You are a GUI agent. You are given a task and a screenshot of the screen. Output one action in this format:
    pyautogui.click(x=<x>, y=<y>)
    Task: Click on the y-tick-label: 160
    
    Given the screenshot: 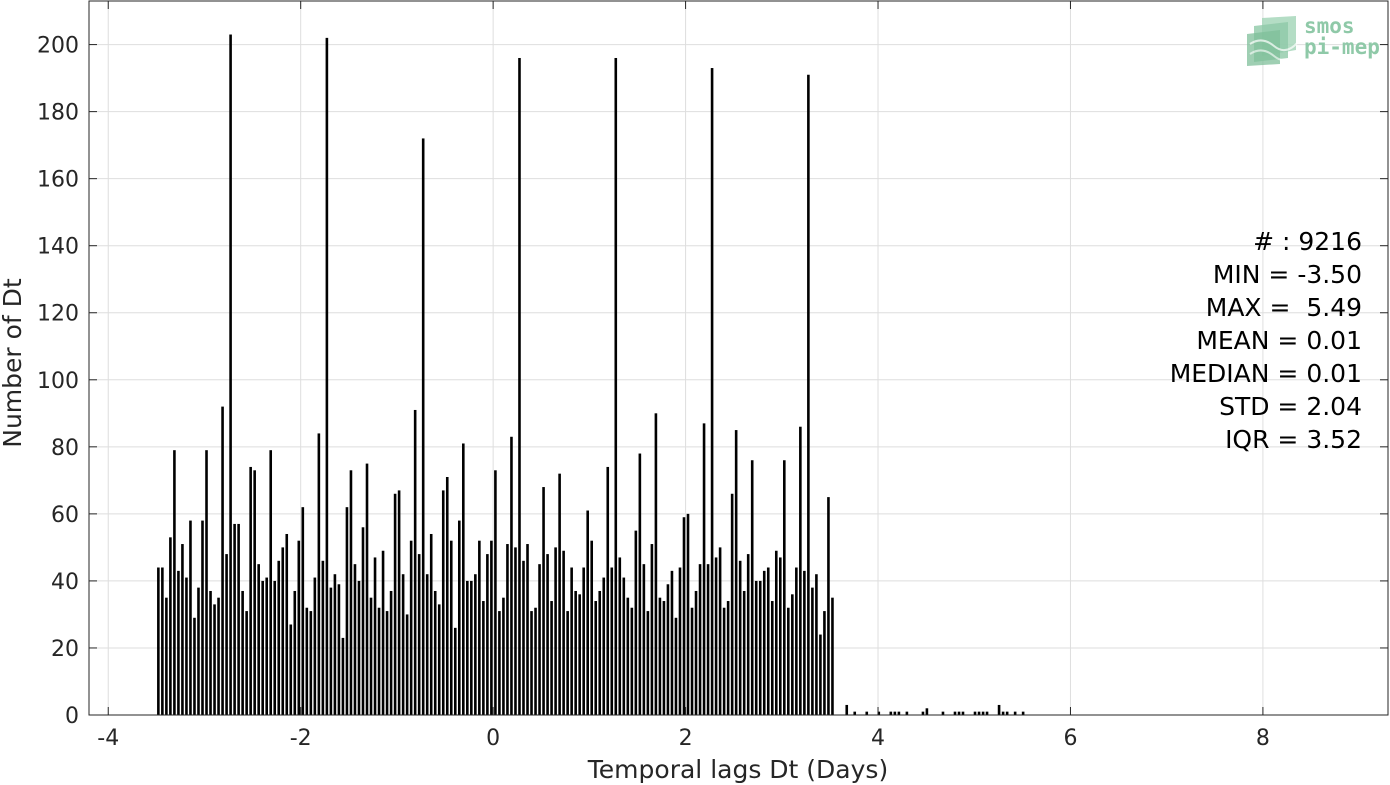 What is the action you would take?
    pyautogui.click(x=58, y=180)
    